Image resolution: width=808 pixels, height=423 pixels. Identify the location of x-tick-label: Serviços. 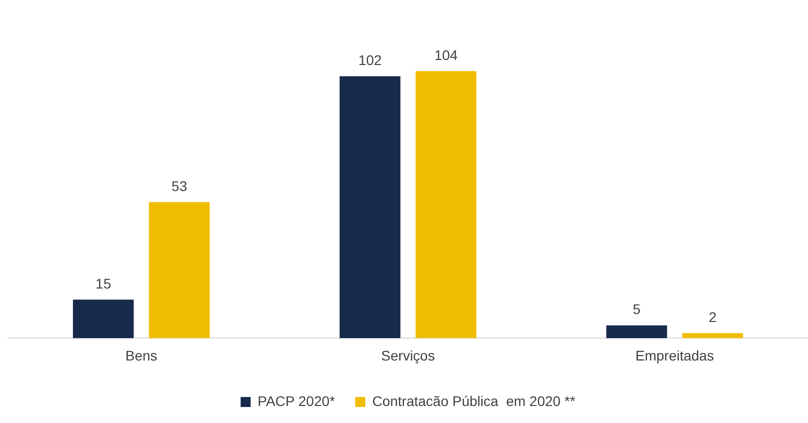
(408, 355).